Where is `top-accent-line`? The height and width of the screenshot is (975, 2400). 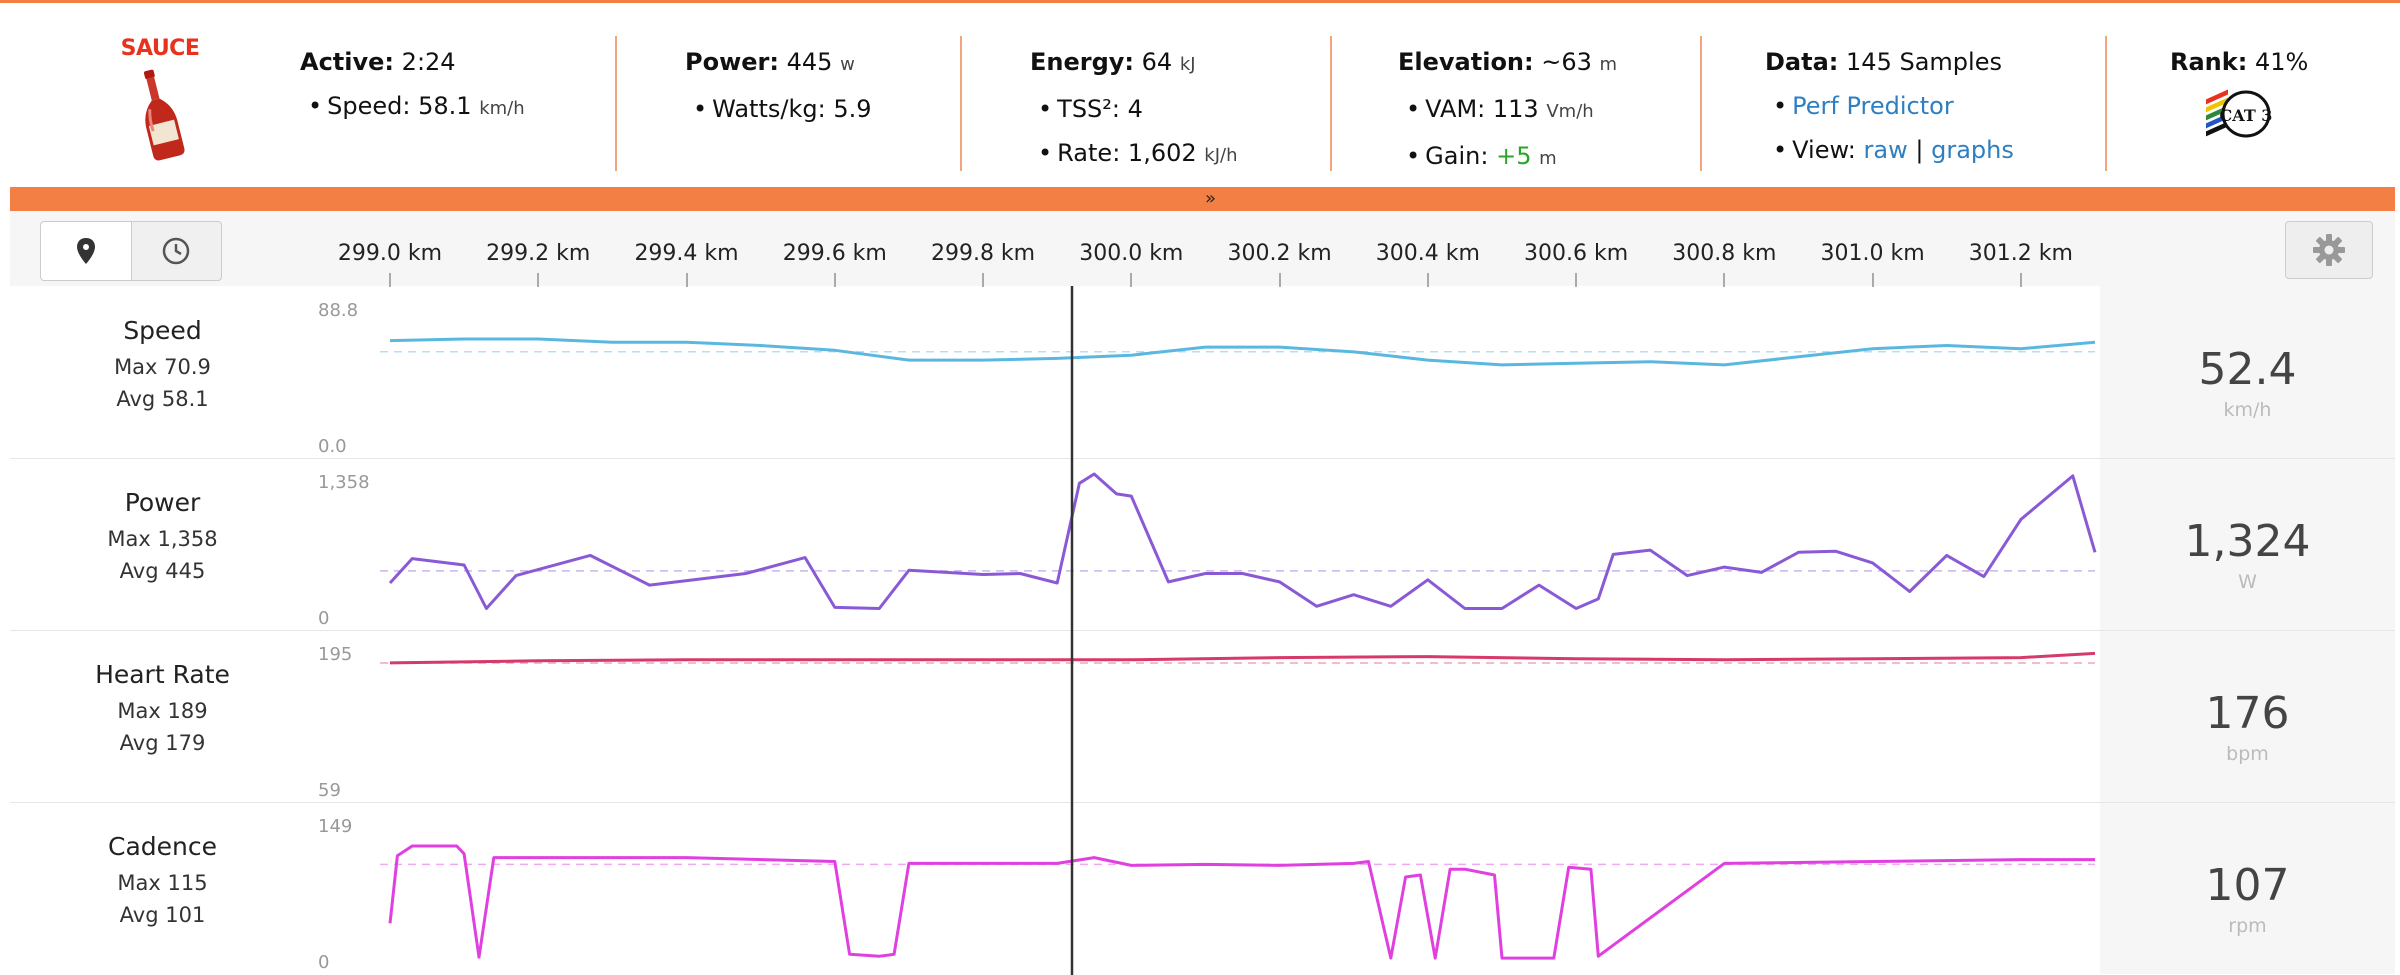 top-accent-line is located at coordinates (1200, 1).